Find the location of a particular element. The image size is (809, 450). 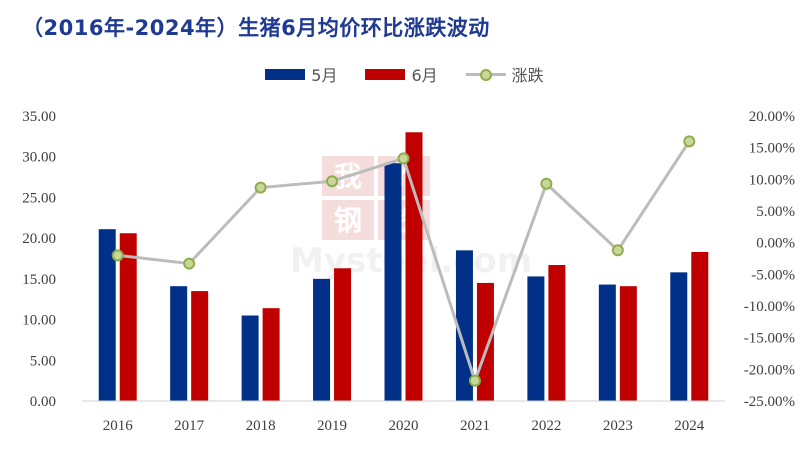

legend-item-may: 5月 is located at coordinates (301, 74).